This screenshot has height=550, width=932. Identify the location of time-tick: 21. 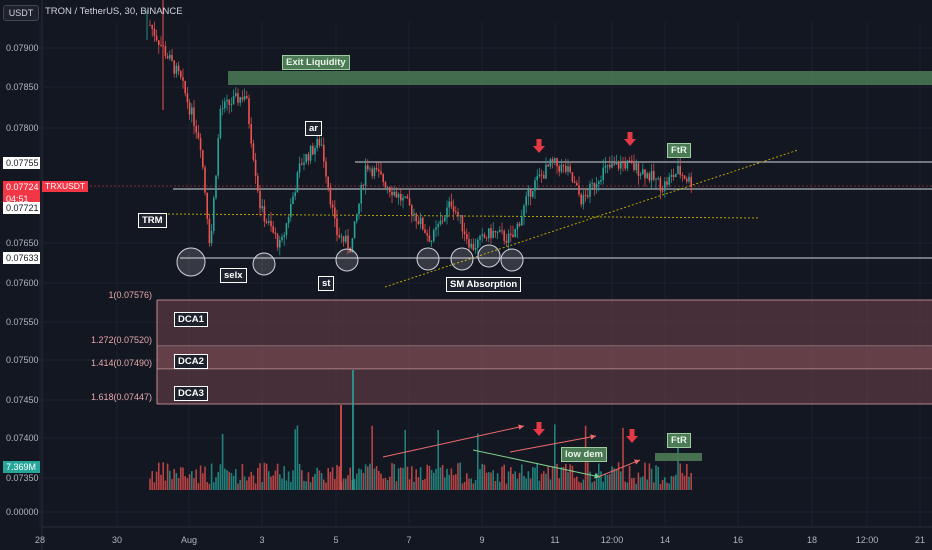
(920, 540).